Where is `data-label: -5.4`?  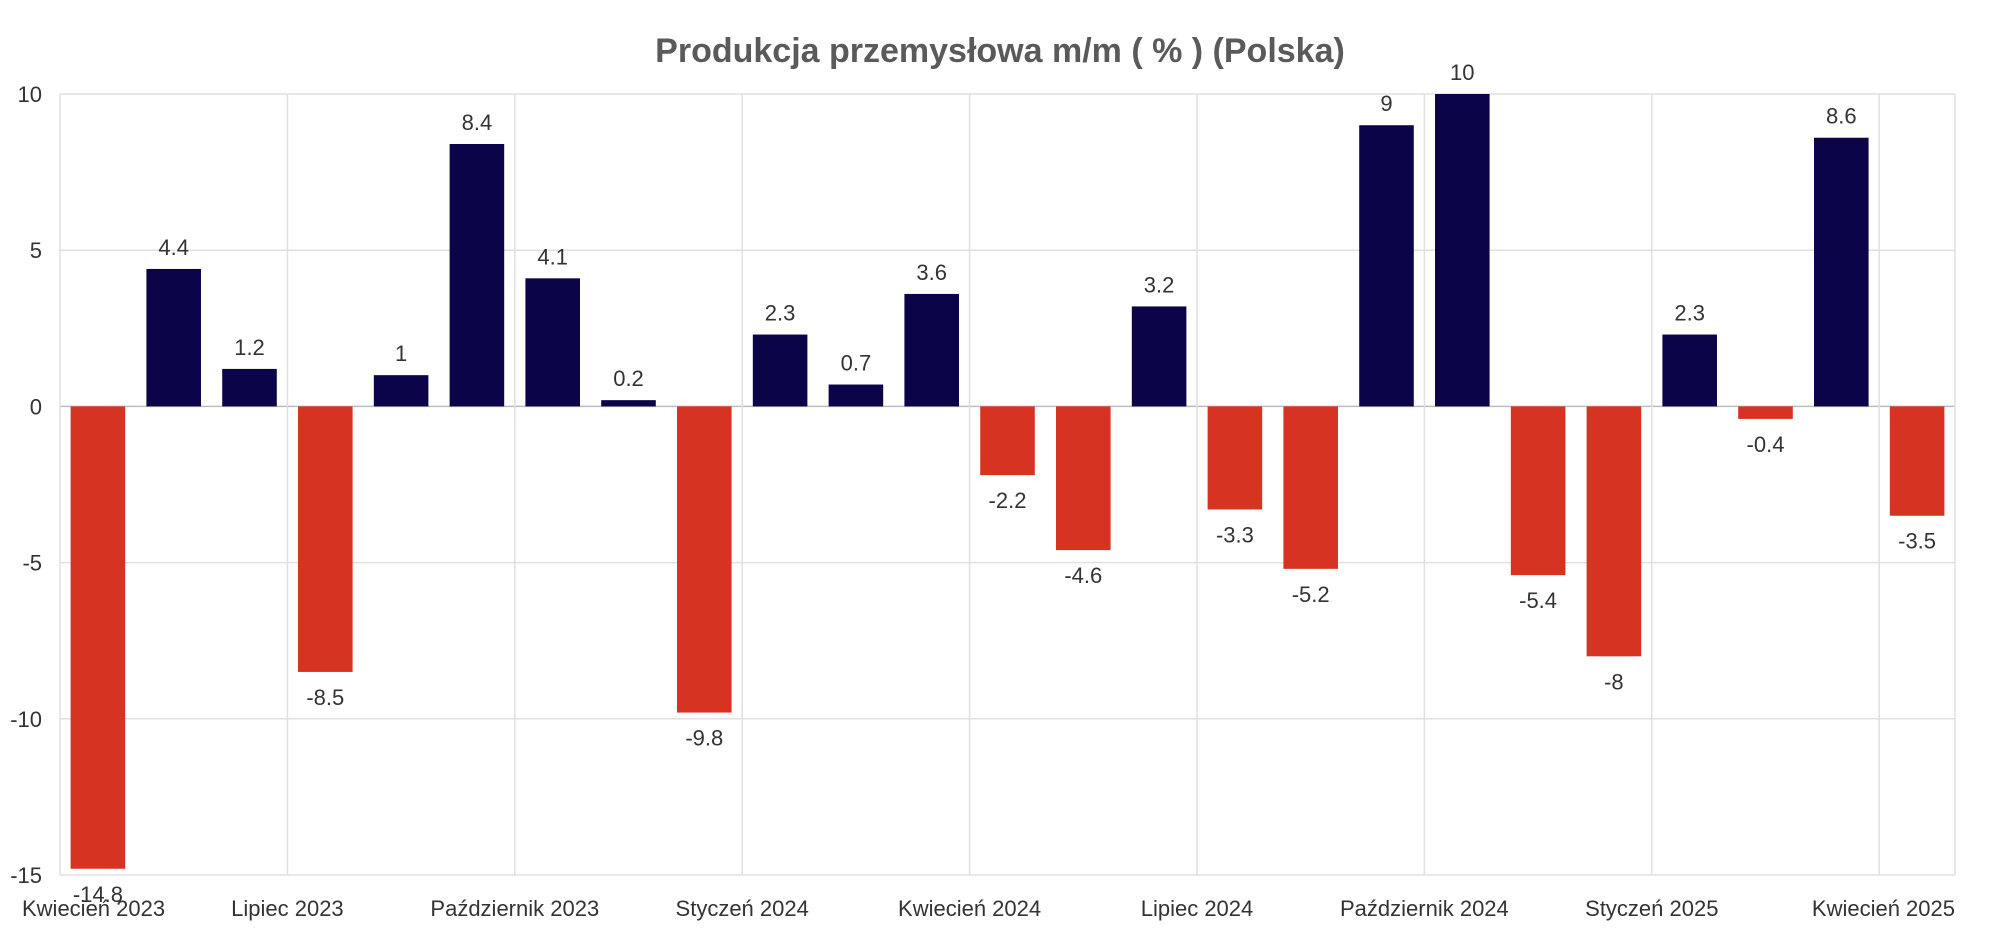
data-label: -5.4 is located at coordinates (1538, 600).